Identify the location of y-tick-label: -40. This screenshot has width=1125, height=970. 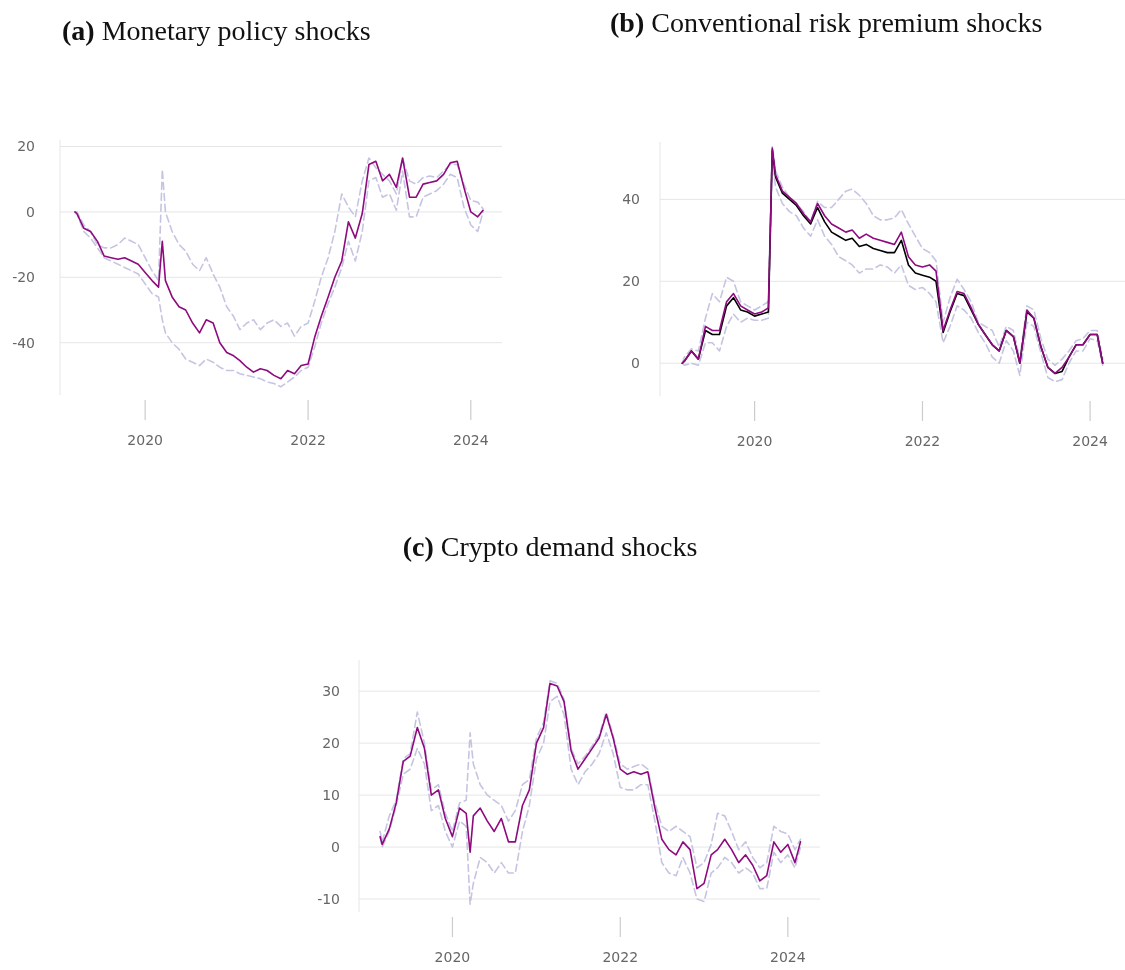
(23, 342).